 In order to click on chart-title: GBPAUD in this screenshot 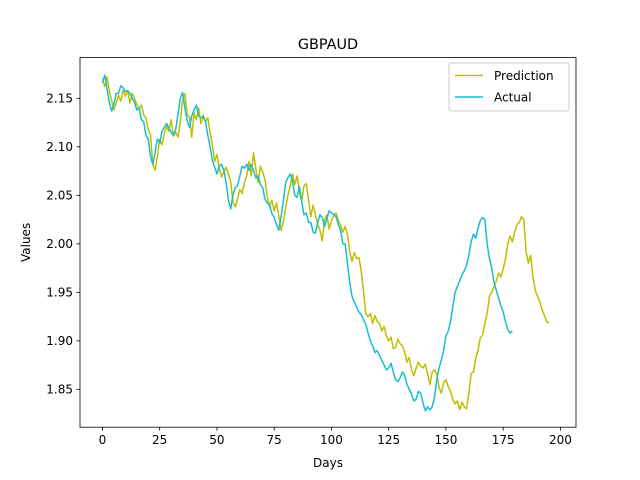, I will do `click(328, 45)`.